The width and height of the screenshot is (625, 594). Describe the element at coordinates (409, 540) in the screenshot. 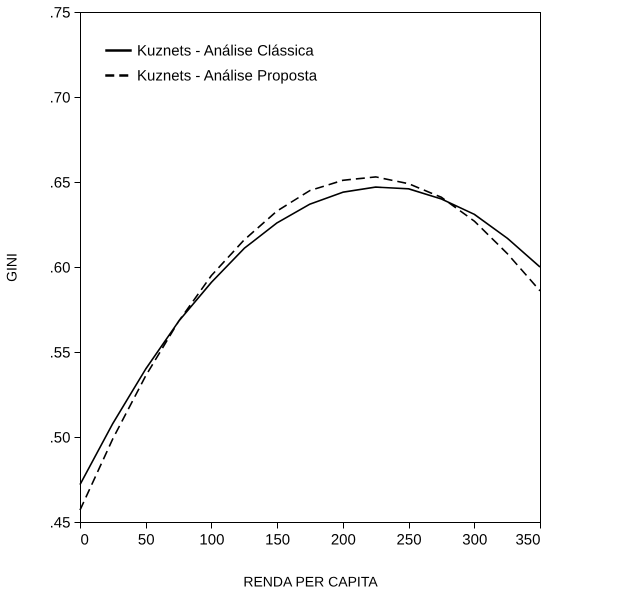

I see `x-tick-label: 250` at that location.